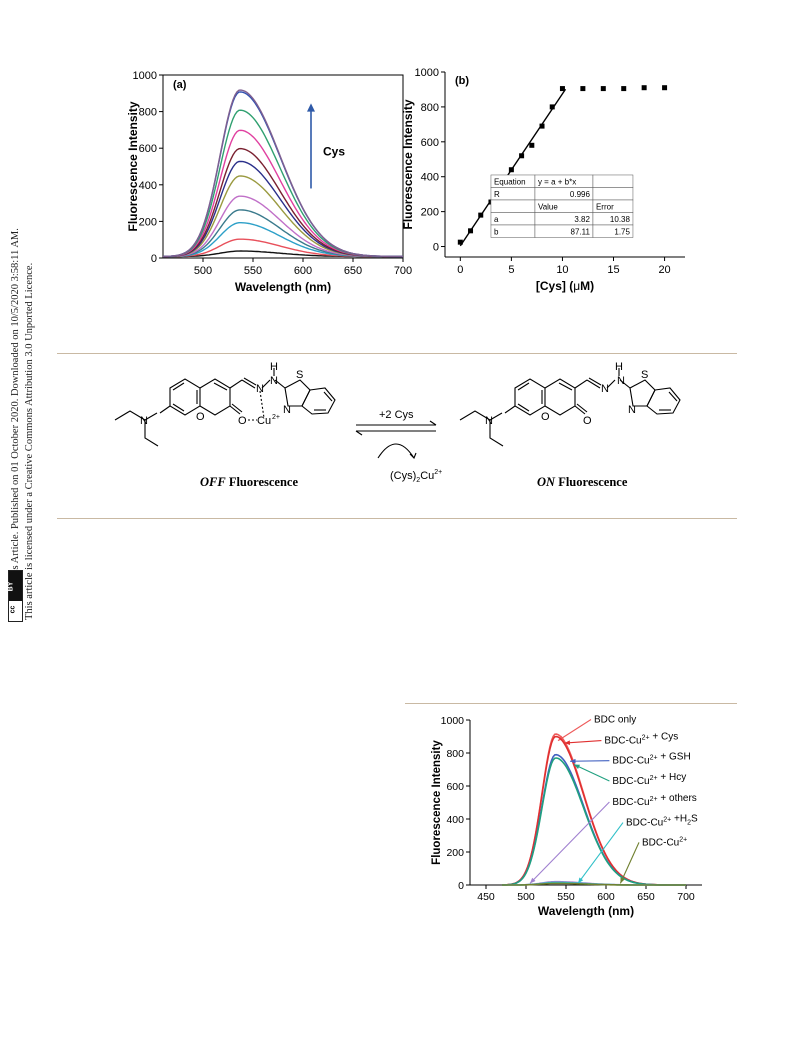  I want to click on x-tick-label: 10, so click(562, 270).